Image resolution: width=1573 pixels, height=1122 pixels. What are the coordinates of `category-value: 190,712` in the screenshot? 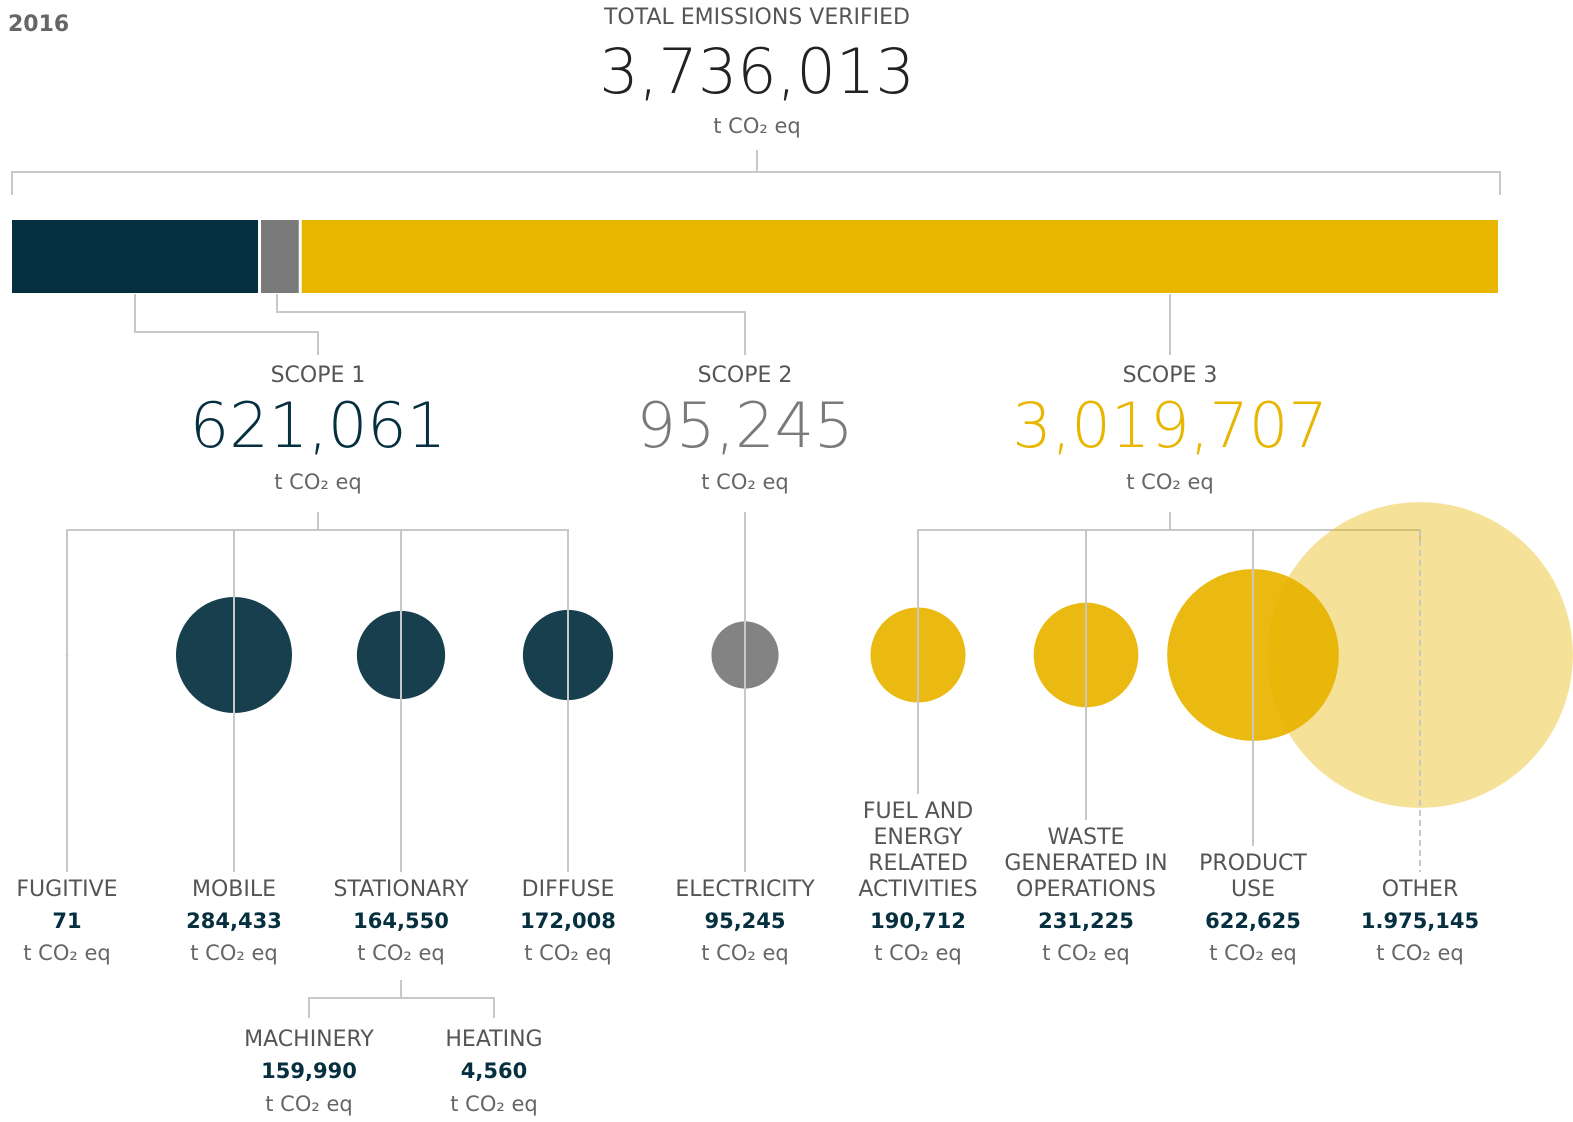 It's located at (918, 921).